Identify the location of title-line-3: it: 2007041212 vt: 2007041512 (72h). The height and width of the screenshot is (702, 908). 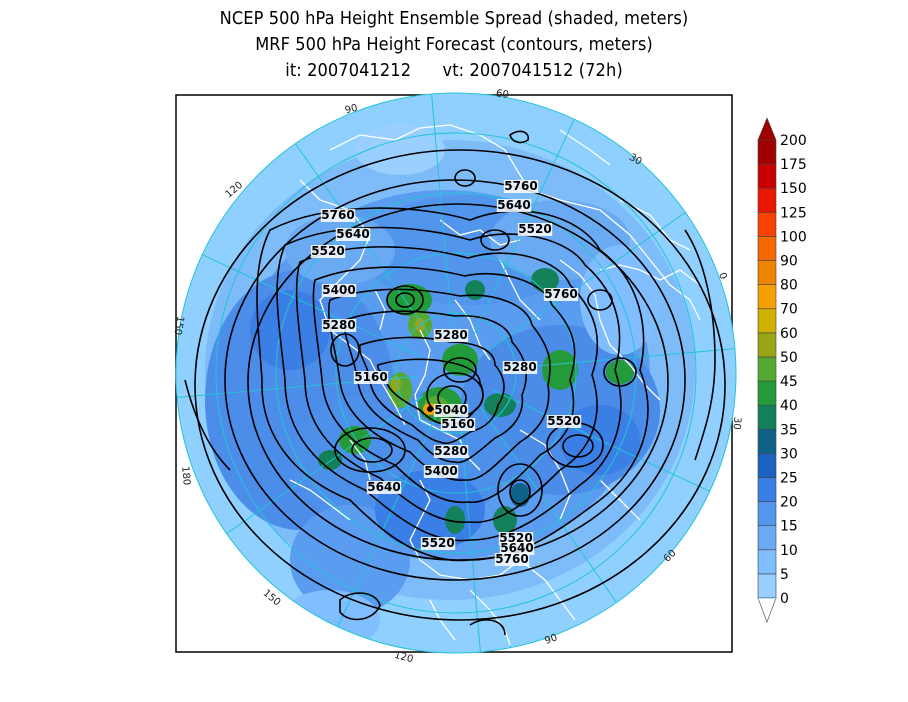
(454, 70).